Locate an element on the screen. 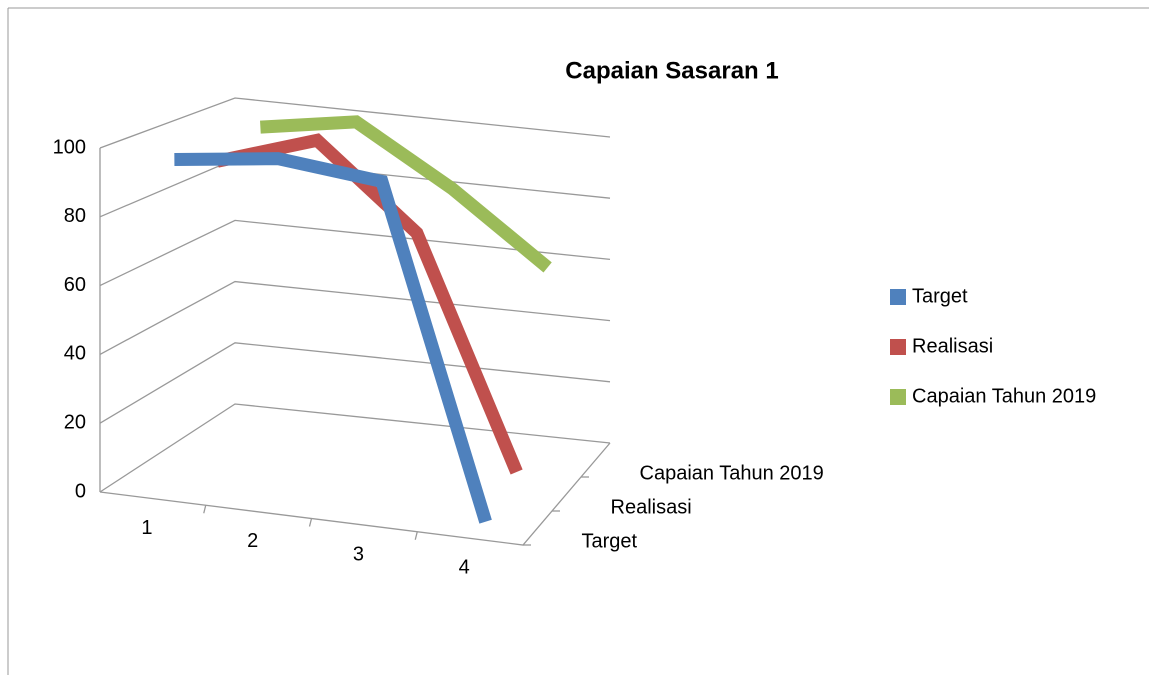  y-tick-label: 0 is located at coordinates (80, 491).